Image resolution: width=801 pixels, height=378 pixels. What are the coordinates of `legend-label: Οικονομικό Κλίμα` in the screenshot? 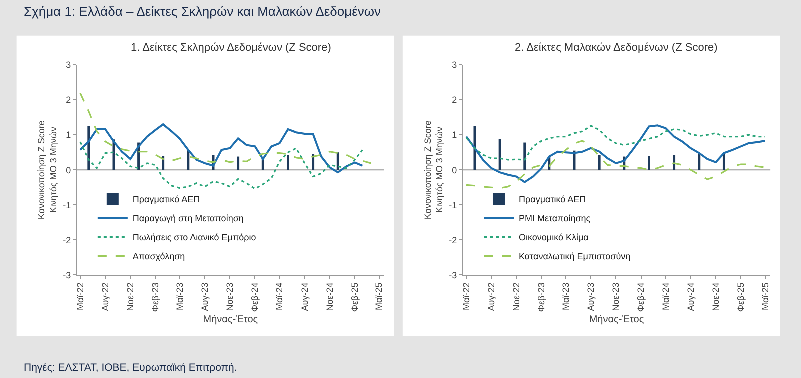 It's located at (554, 237).